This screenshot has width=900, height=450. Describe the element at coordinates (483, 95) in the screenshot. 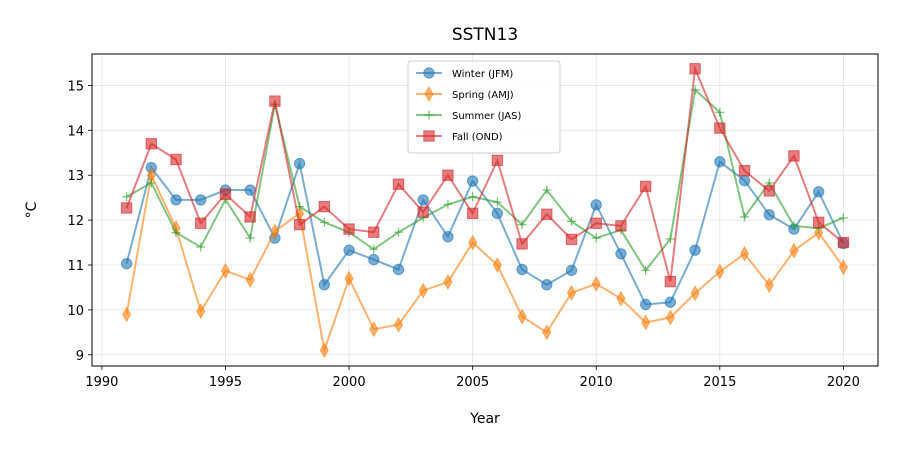

I see `legend-label: Spring (AMJ)` at that location.